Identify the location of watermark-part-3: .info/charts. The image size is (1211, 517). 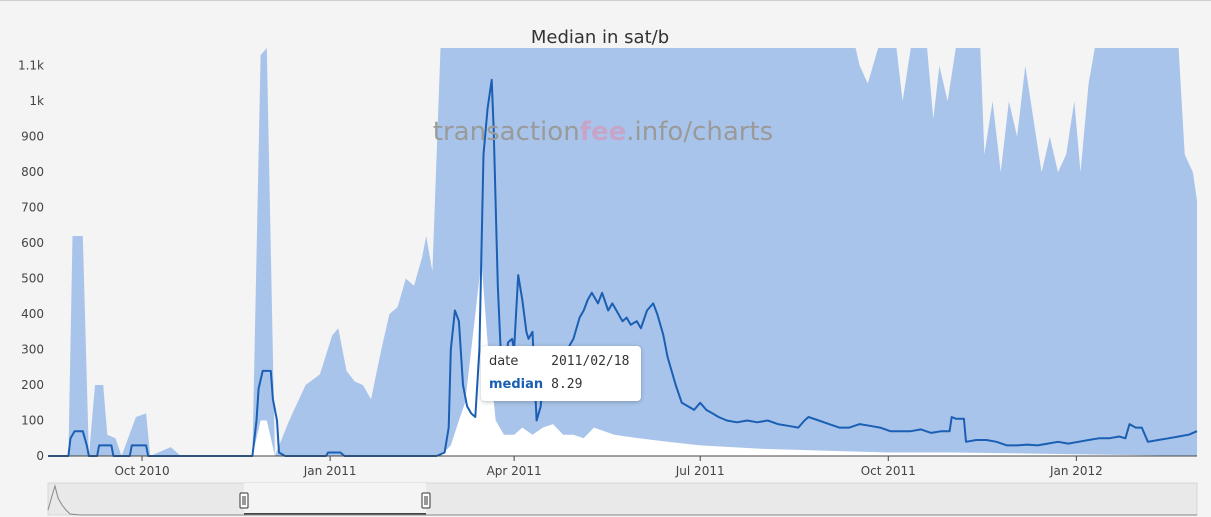
(699, 132).